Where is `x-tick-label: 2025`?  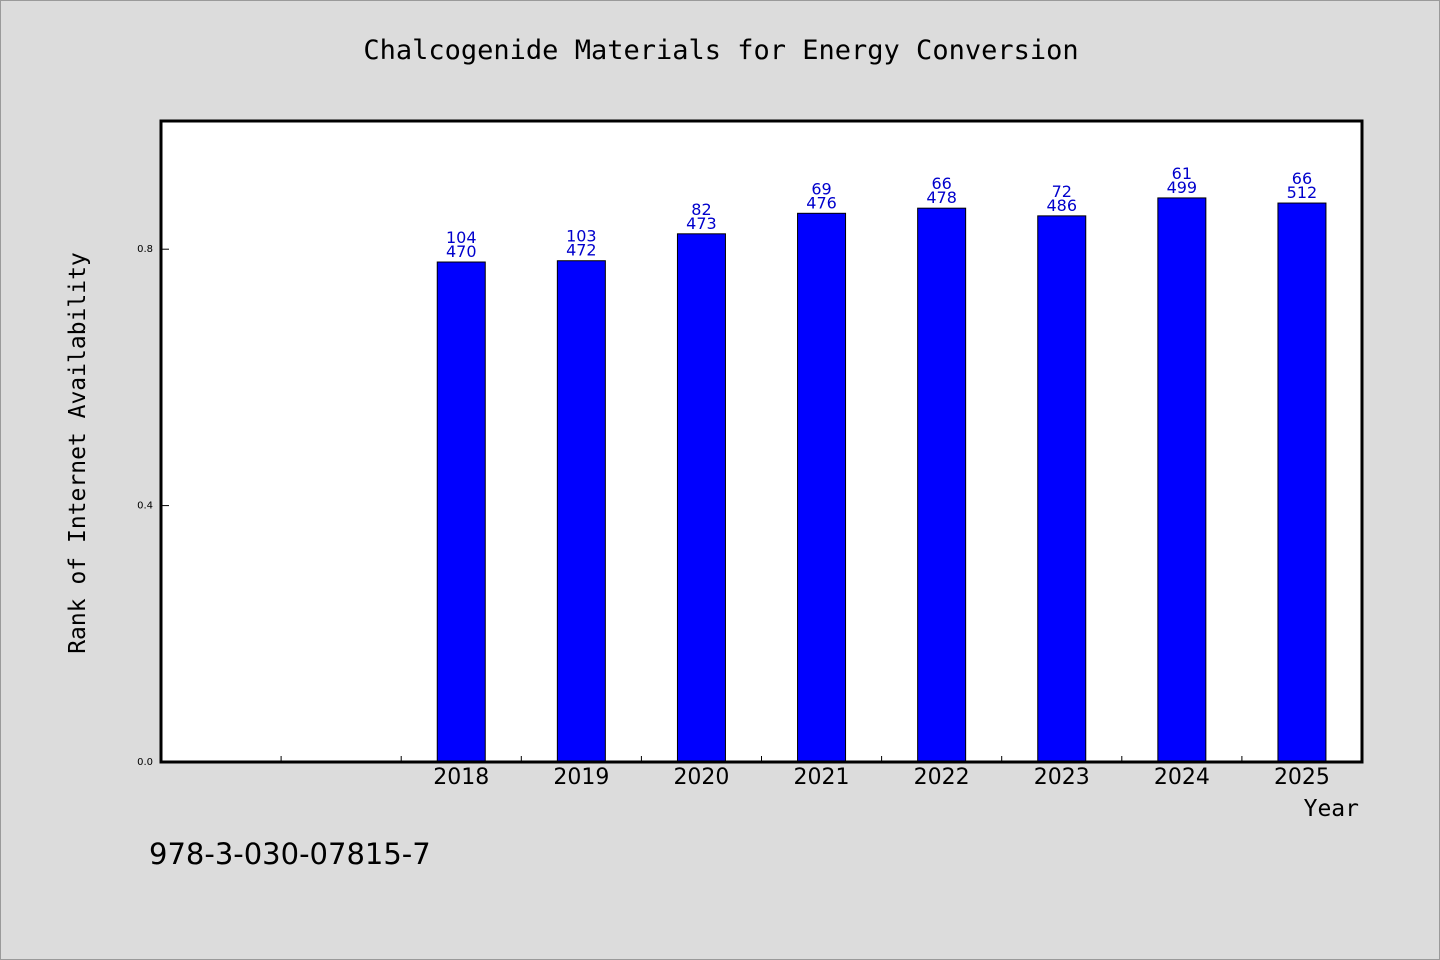
x-tick-label: 2025 is located at coordinates (1302, 777).